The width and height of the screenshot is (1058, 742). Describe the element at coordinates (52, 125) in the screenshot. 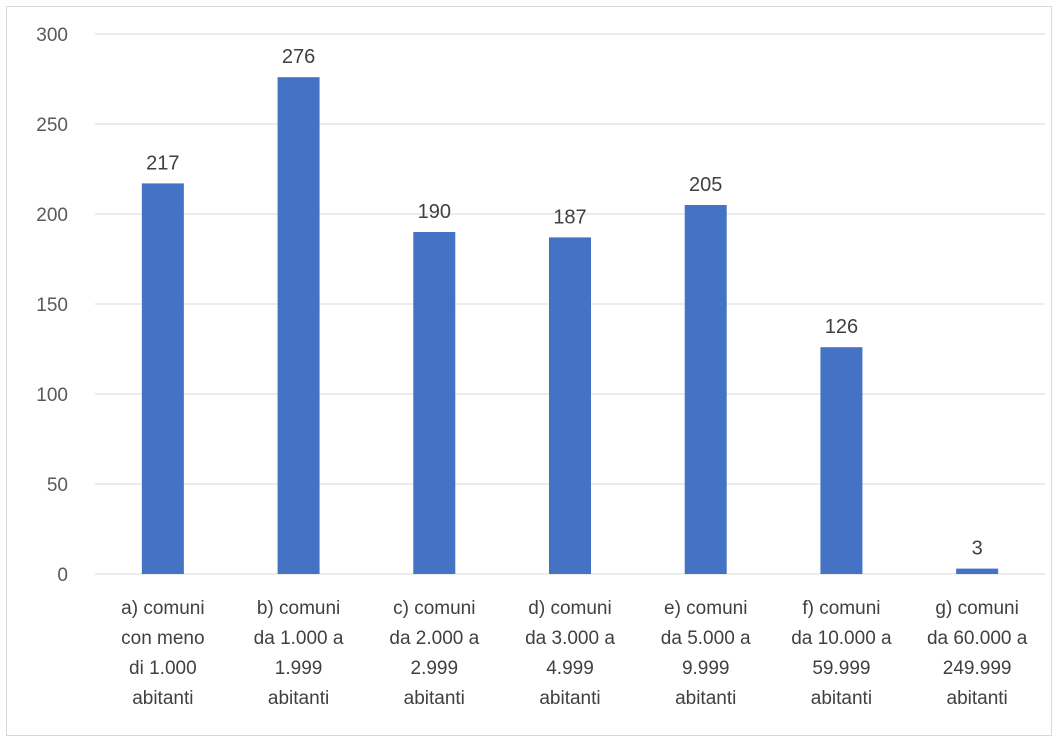

I see `y-tick-label: 250` at that location.